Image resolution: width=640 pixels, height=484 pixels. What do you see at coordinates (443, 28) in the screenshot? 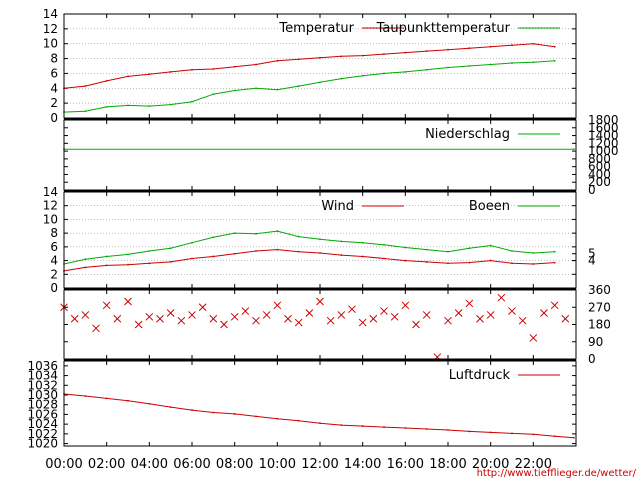
I see `legend-label: Taupunkttemperatur` at bounding box center [443, 28].